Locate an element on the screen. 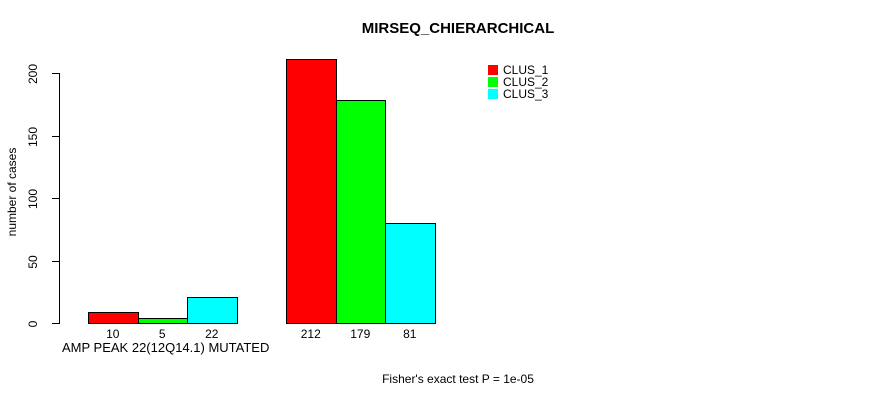  legend-item-clus-1: CLUS_1 is located at coordinates (518, 70).